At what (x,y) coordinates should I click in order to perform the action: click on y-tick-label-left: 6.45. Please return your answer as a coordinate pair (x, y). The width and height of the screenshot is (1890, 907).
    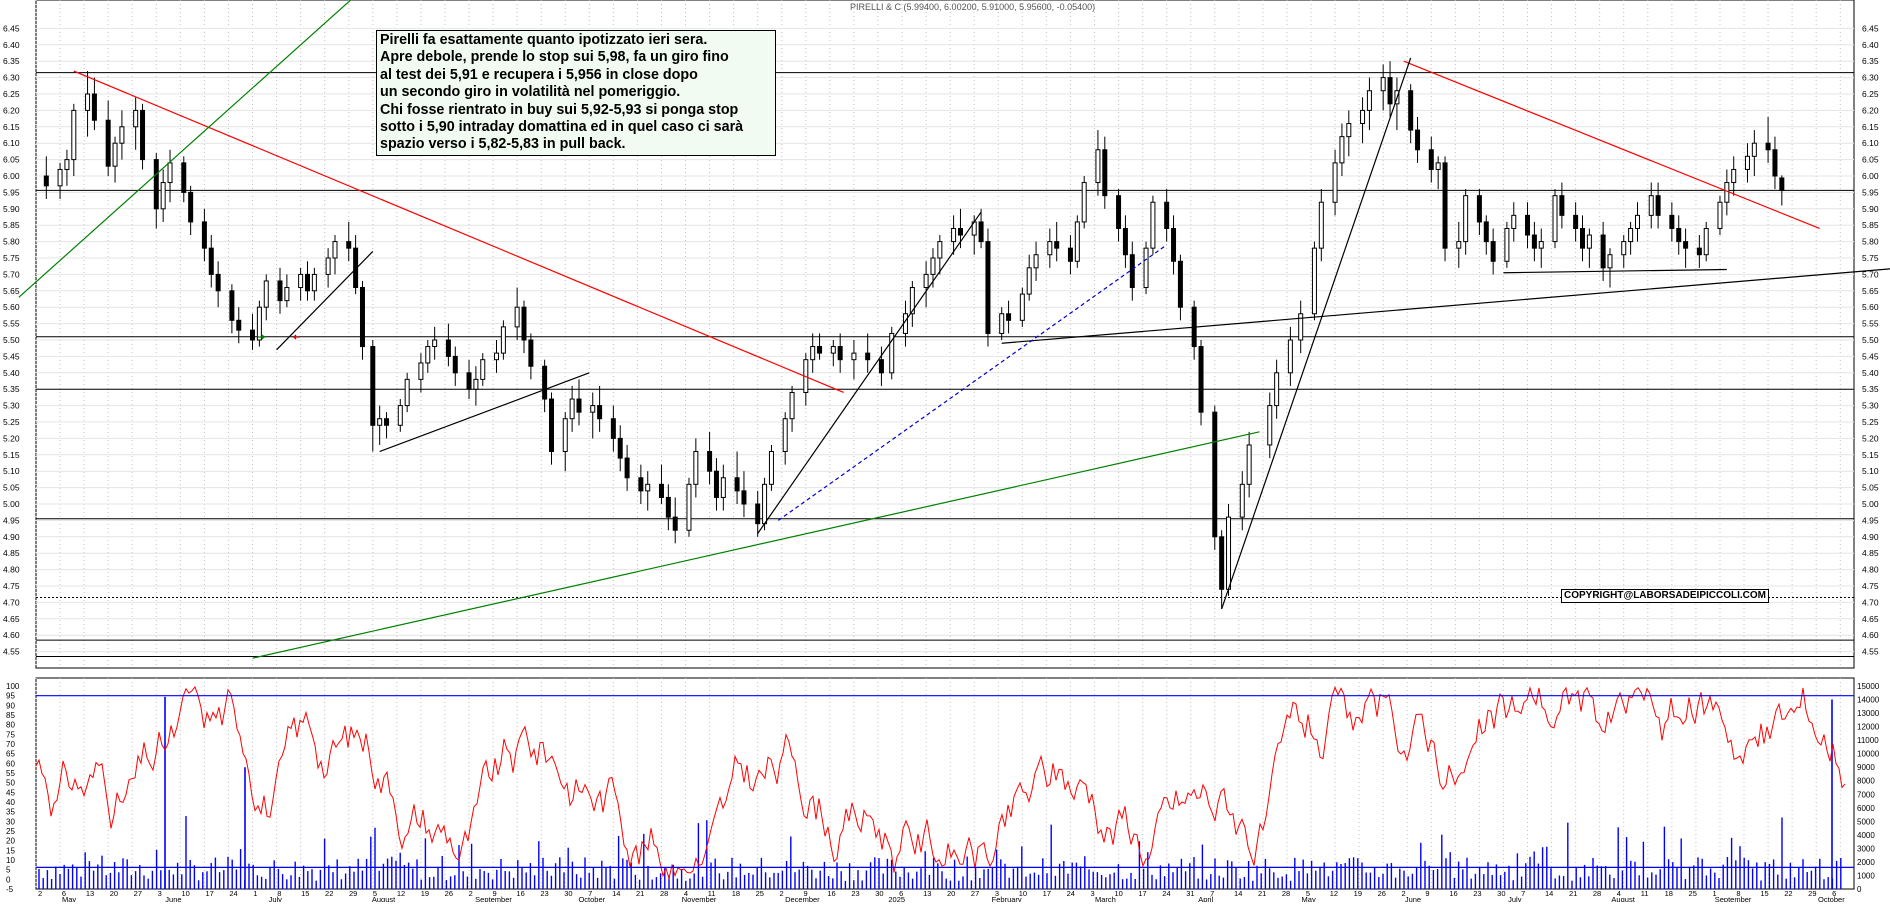
    Looking at the image, I should click on (11, 28).